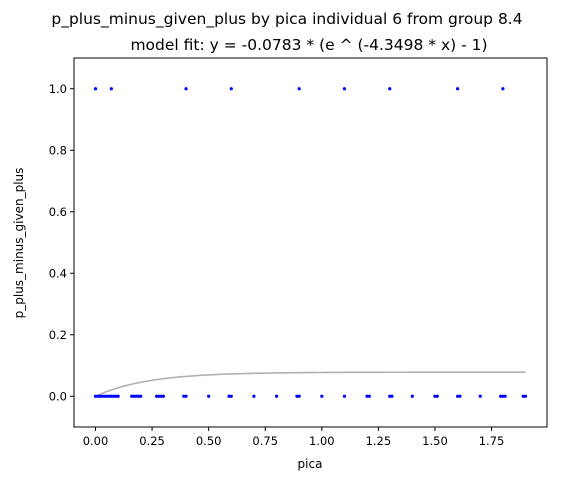 The image size is (567, 480). I want to click on fit-curve-layer, so click(310, 384).